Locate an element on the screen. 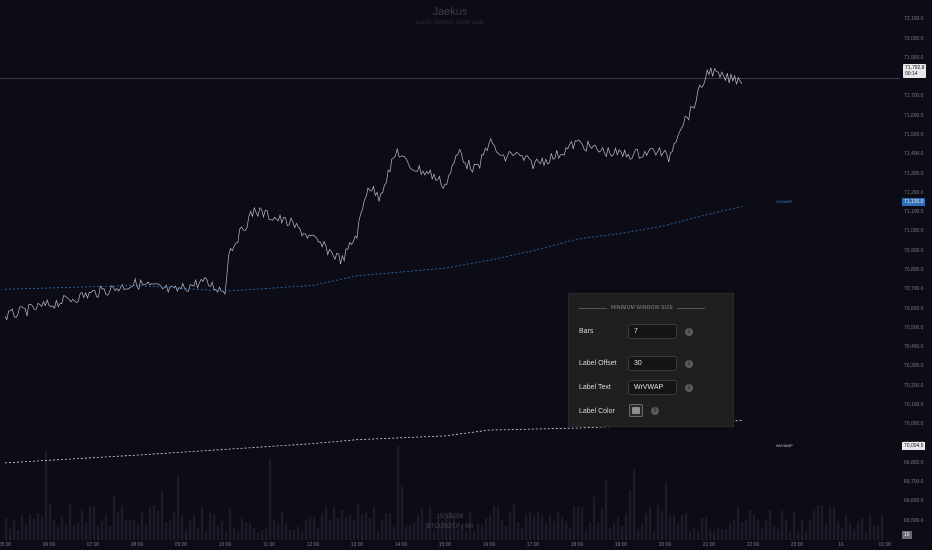 The height and width of the screenshot is (550, 932). price-tick-label: 70,200.0 is located at coordinates (914, 385).